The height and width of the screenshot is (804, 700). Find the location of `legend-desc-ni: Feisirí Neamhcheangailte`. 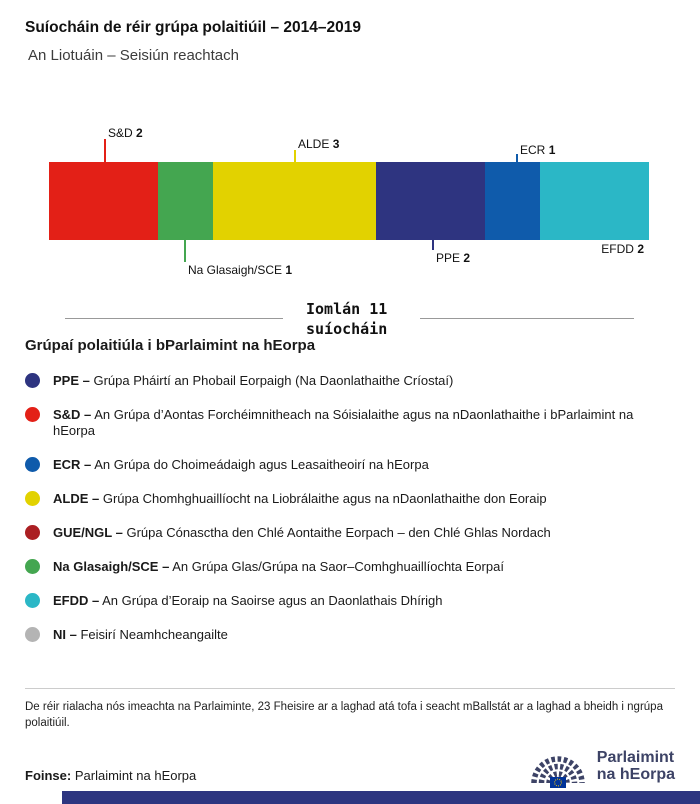

legend-desc-ni: Feisirí Neamhcheangailte is located at coordinates (154, 634).